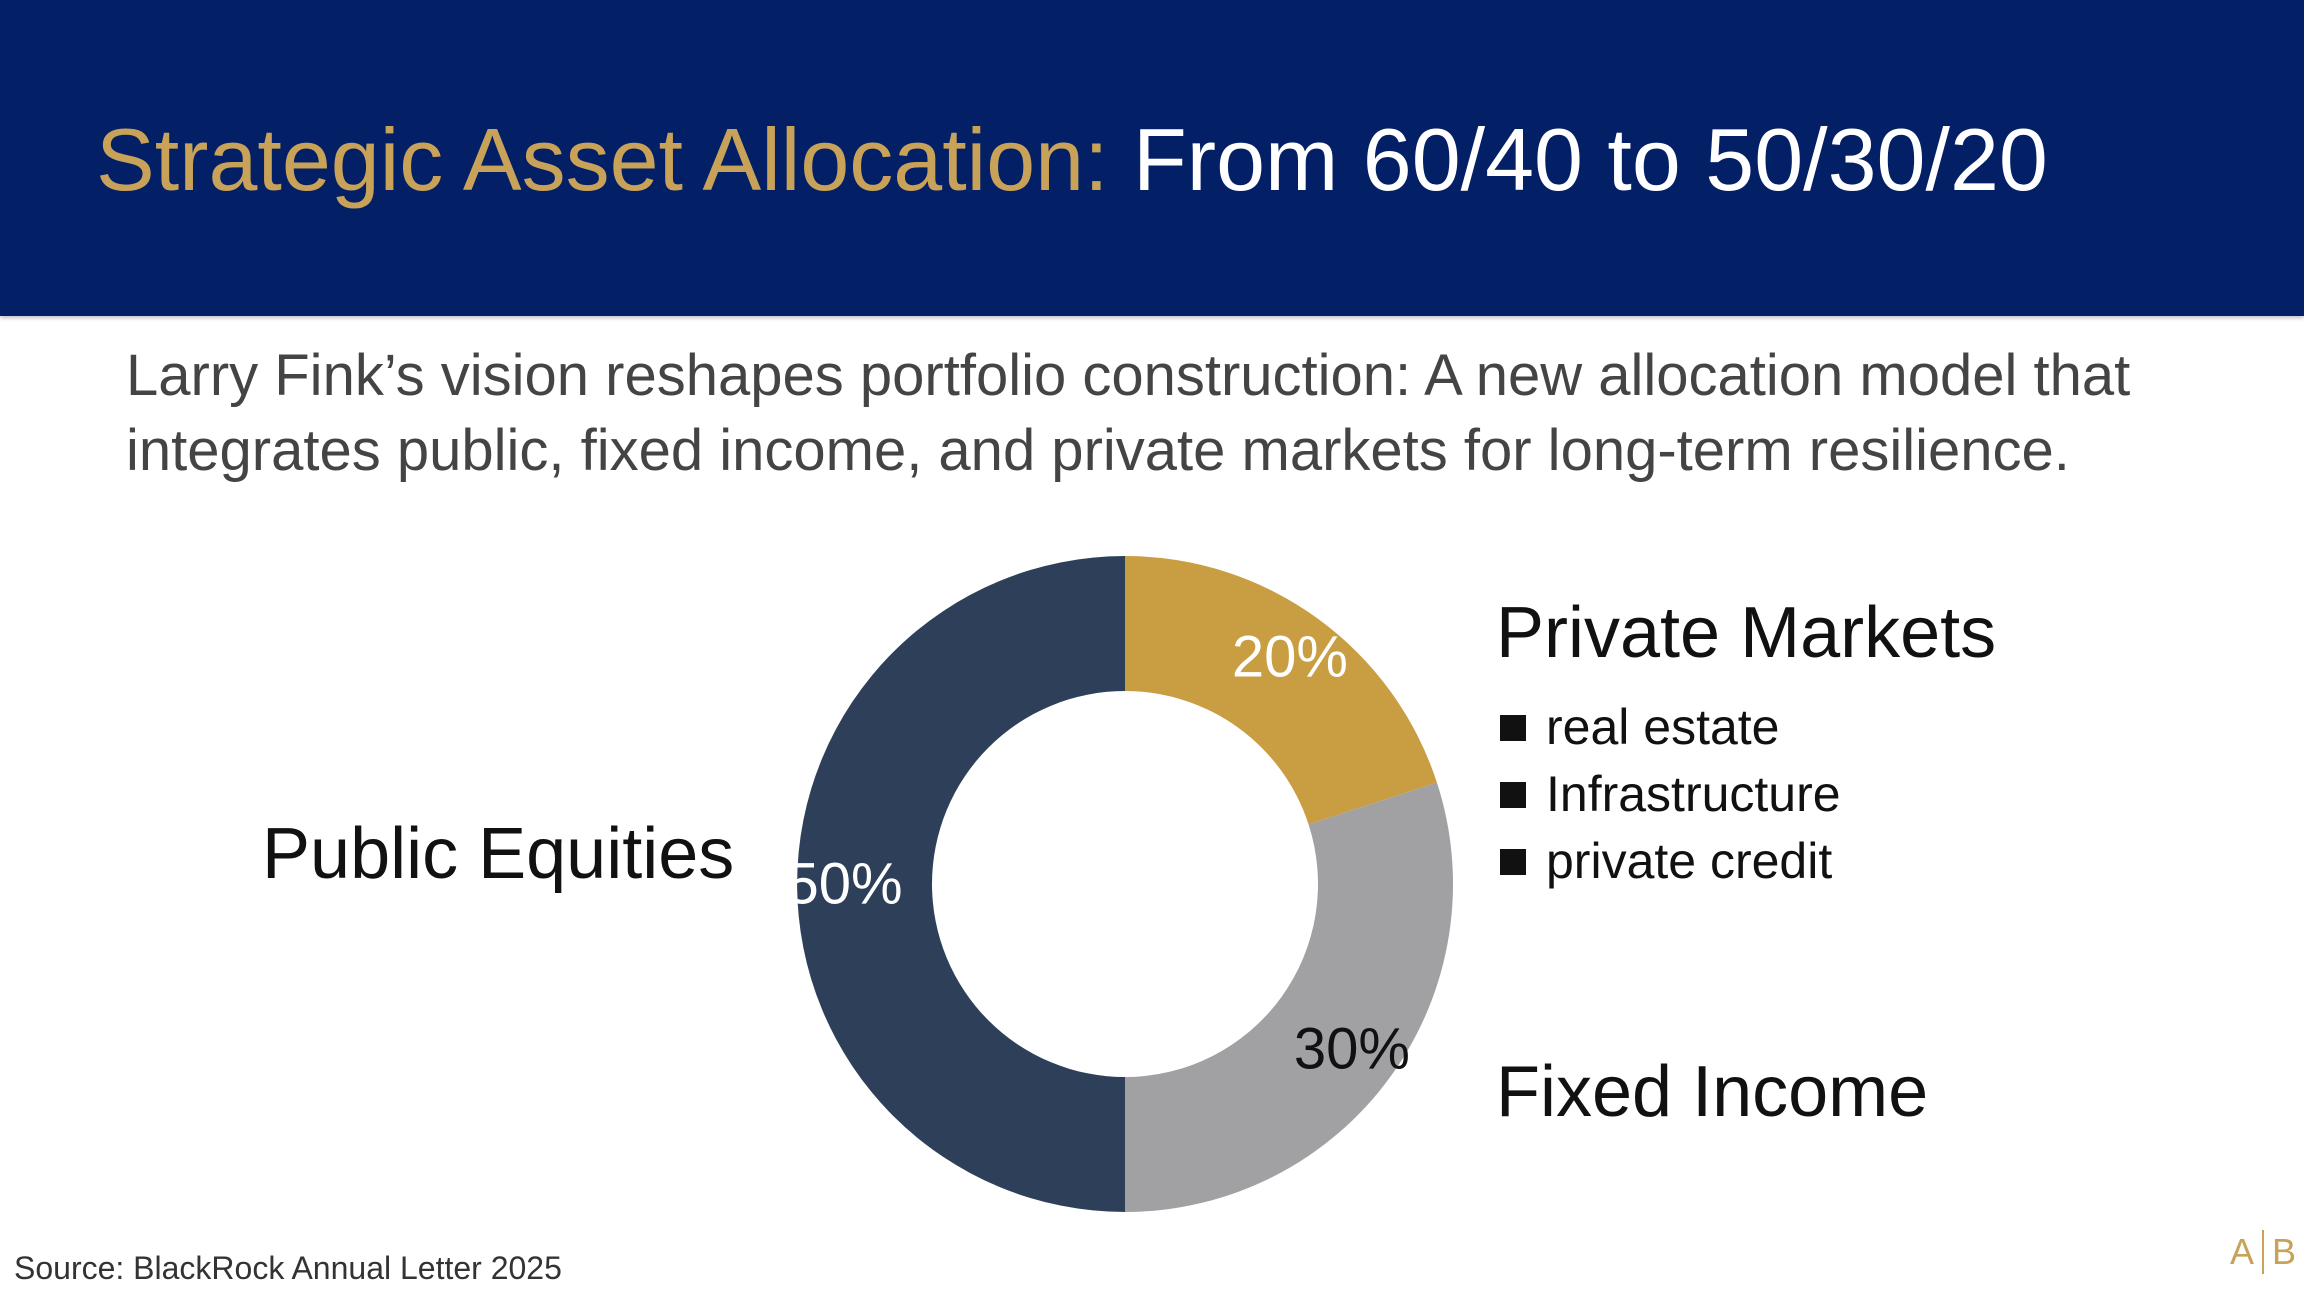 This screenshot has height=1296, width=2304. I want to click on donut-slices, so click(1125, 884).